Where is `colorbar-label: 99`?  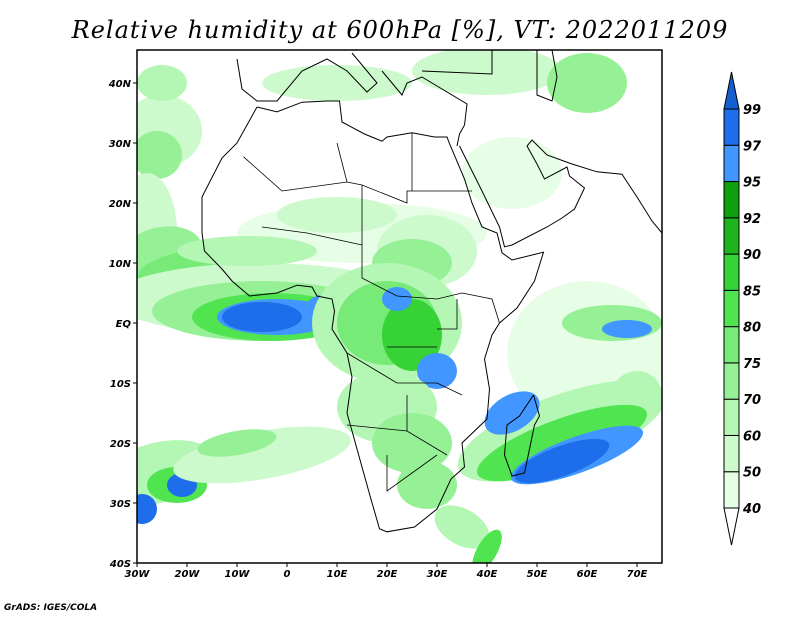
colorbar-label: 99 is located at coordinates (752, 110).